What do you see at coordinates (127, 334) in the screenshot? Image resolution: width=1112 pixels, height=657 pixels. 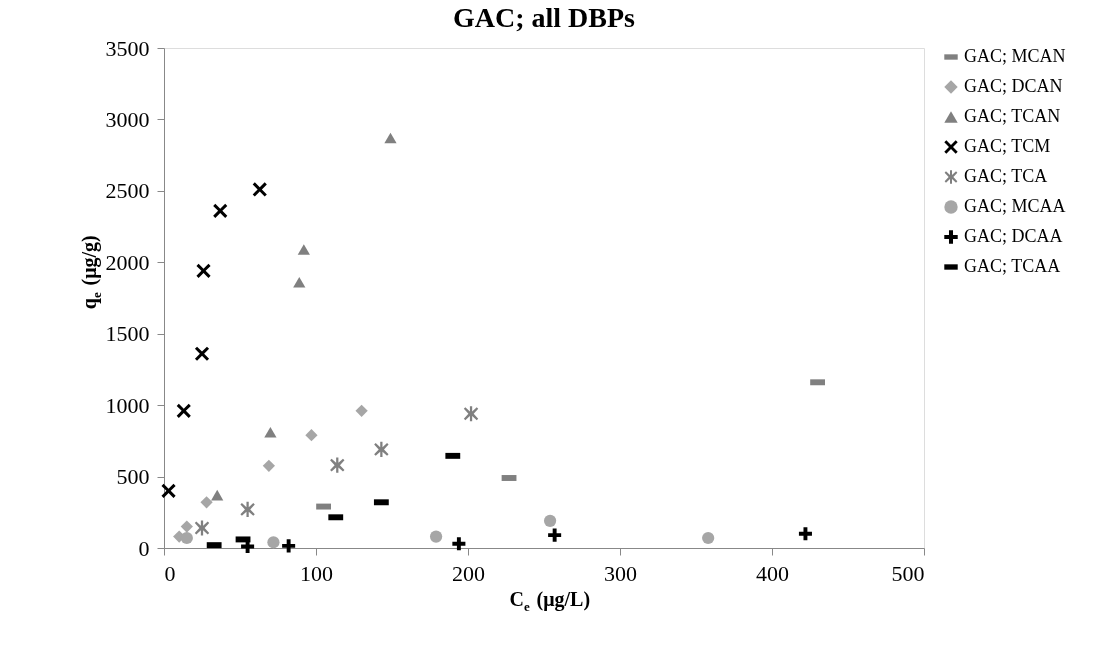 I see `y-tick-label: 1500` at bounding box center [127, 334].